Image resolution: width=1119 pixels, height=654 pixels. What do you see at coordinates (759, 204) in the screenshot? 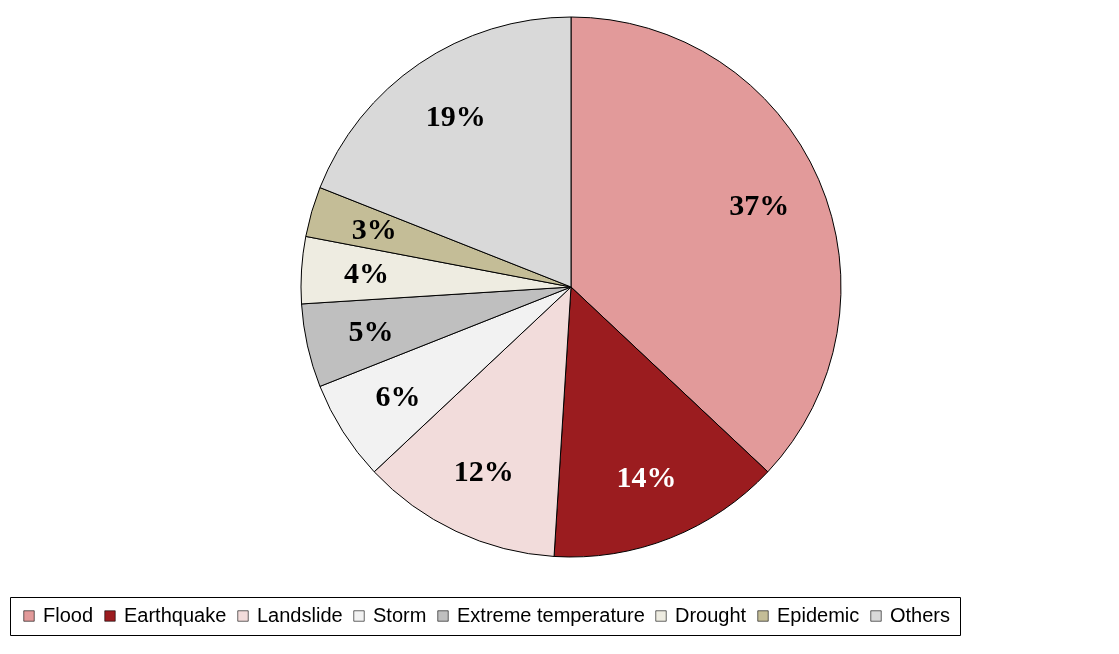
I see `data-label: 37%` at bounding box center [759, 204].